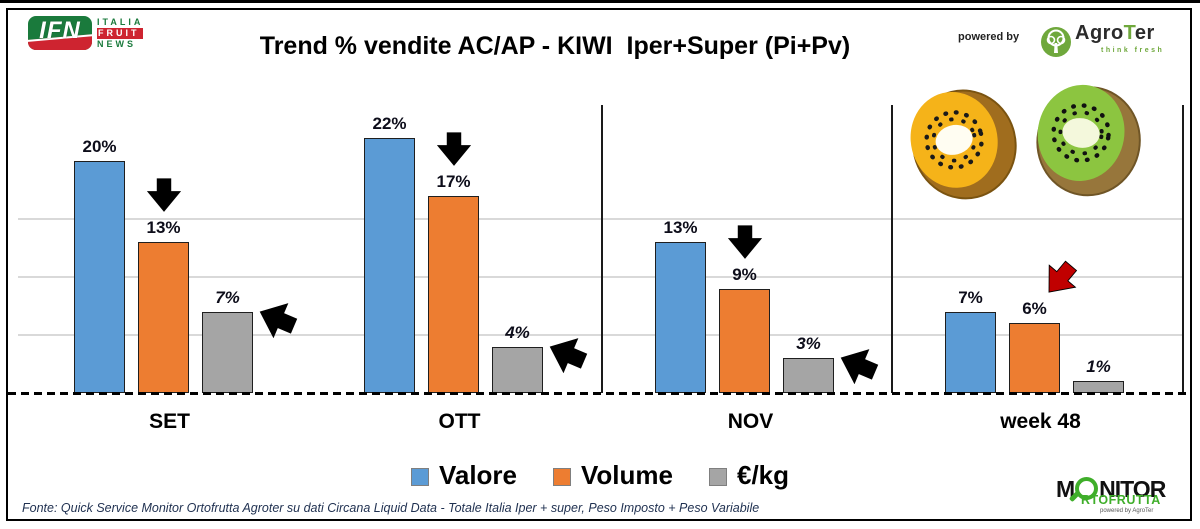 This screenshot has height=529, width=1200. What do you see at coordinates (1062, 280) in the screenshot?
I see `down-left-arrow-icon` at bounding box center [1062, 280].